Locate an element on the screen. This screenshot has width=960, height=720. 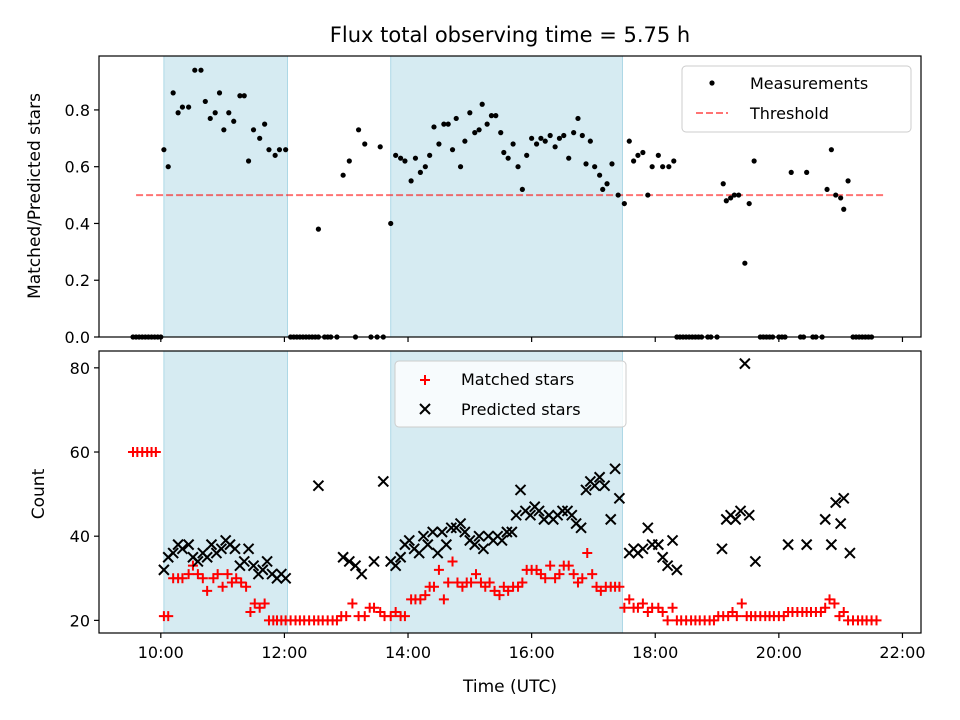
x-tick-label: 18:00 is located at coordinates (655, 652).